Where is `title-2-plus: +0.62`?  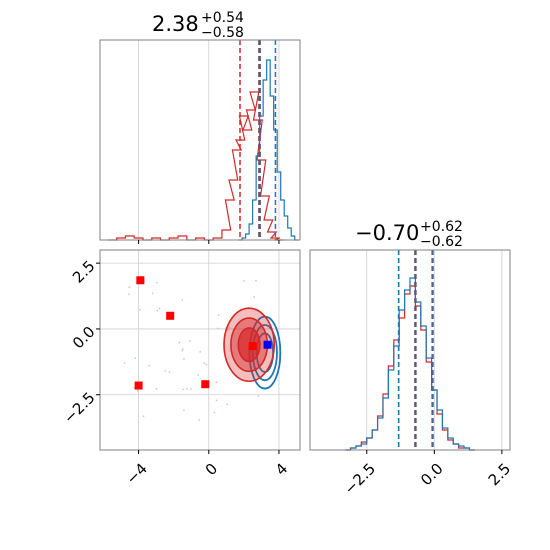 title-2-plus: +0.62 is located at coordinates (441, 227).